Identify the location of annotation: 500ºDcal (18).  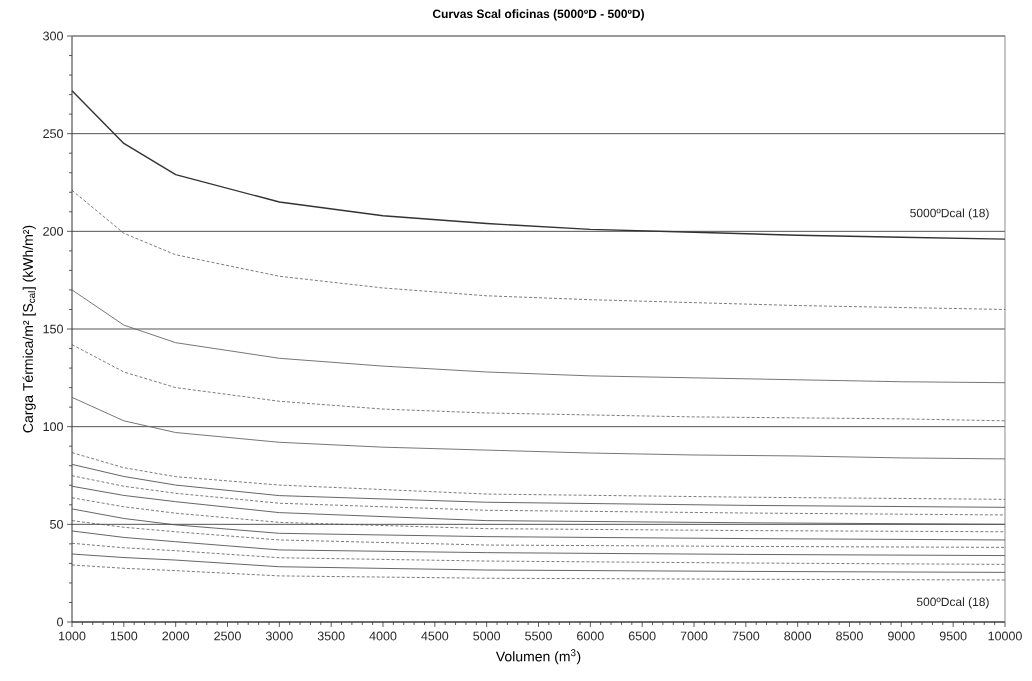
(952, 603).